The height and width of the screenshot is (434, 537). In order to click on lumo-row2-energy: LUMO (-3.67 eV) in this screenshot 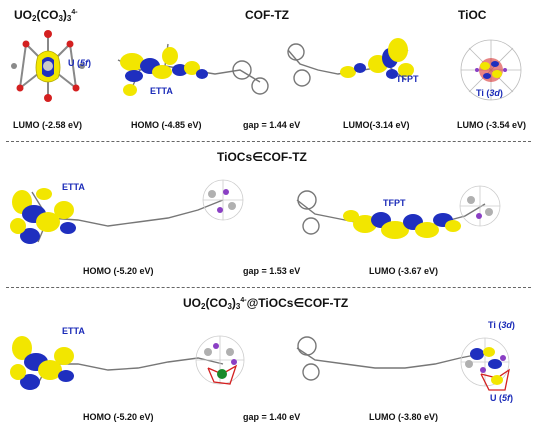, I will do `click(404, 271)`.